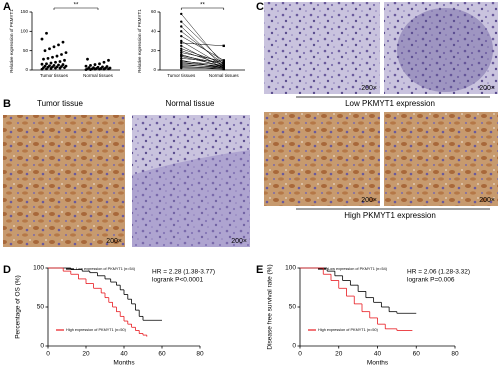 Image resolution: width=500 pixels, height=367 pixels. I want to click on y-axis-label: Relative expression of PKMYT1, so click(11, 41).